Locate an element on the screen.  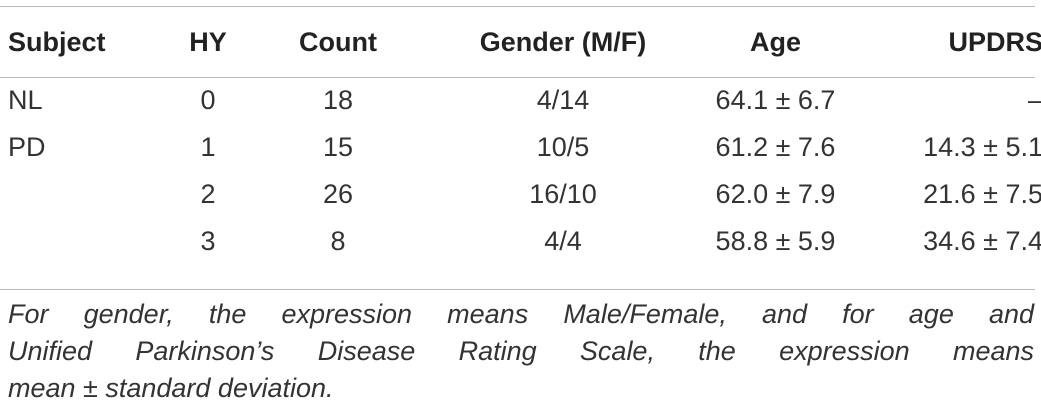
cell-age: 58.8 ± 5.9 is located at coordinates (775, 241).